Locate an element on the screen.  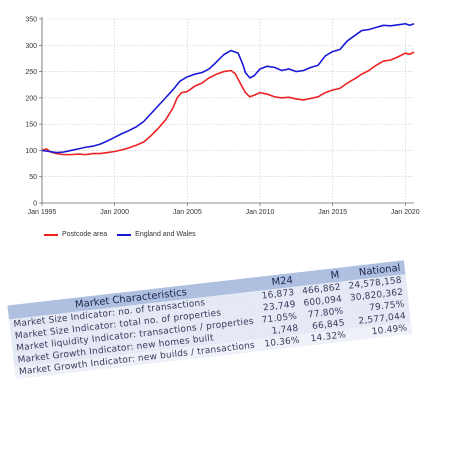
legend-label-postcode-area: Postcode area is located at coordinates (85, 234).